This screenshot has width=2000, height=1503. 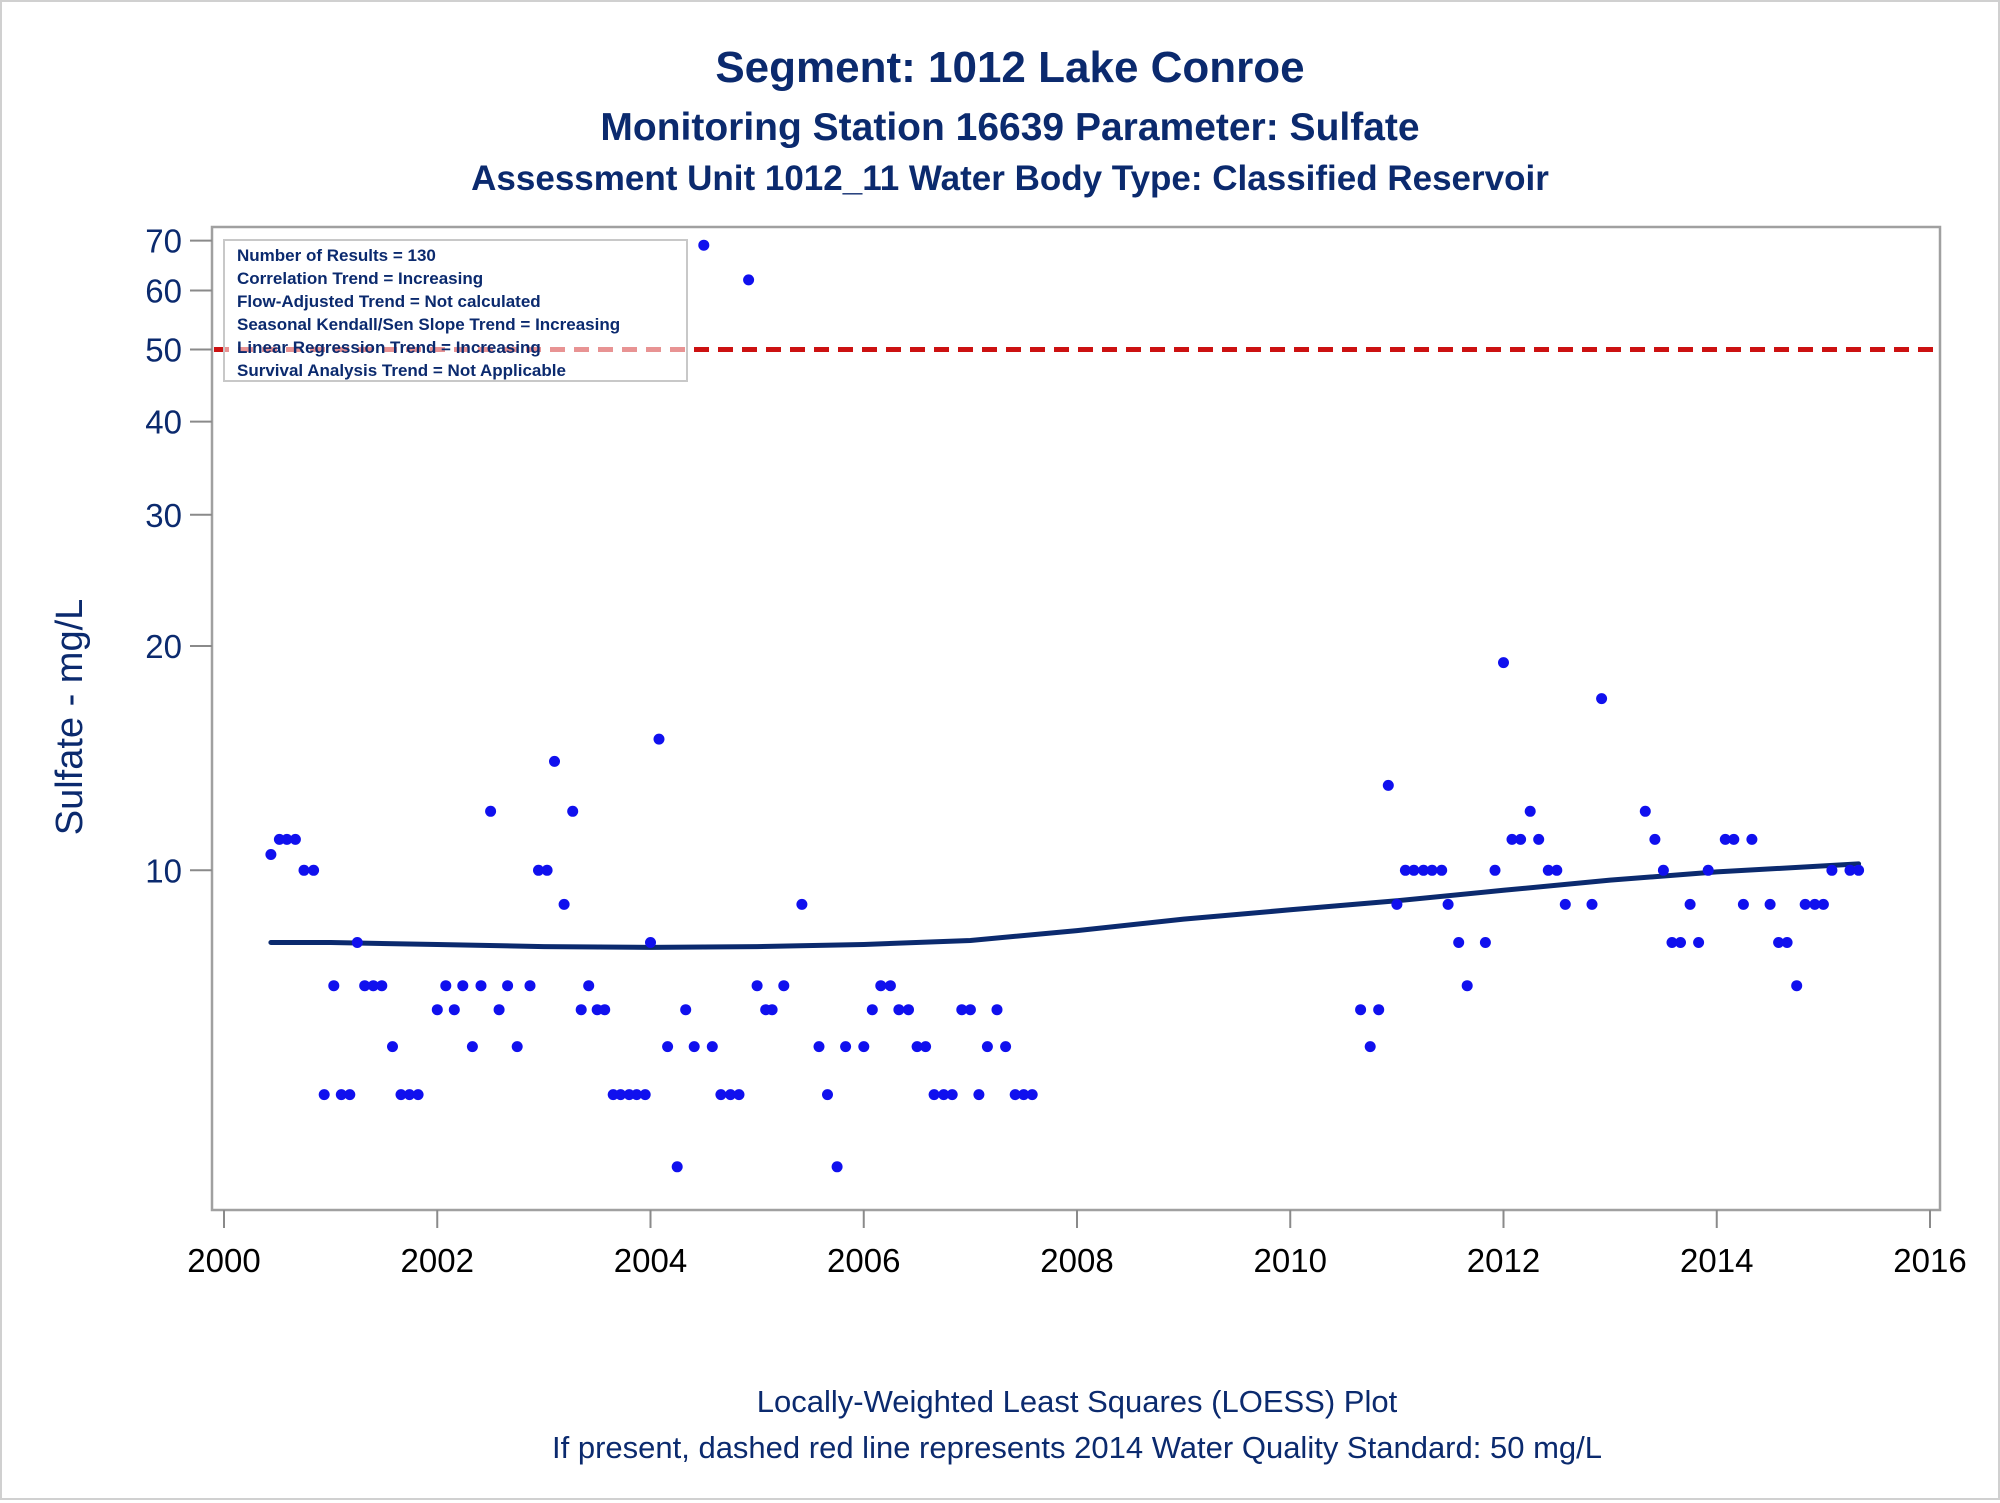 What do you see at coordinates (1065, 905) in the screenshot?
I see `loess-curve` at bounding box center [1065, 905].